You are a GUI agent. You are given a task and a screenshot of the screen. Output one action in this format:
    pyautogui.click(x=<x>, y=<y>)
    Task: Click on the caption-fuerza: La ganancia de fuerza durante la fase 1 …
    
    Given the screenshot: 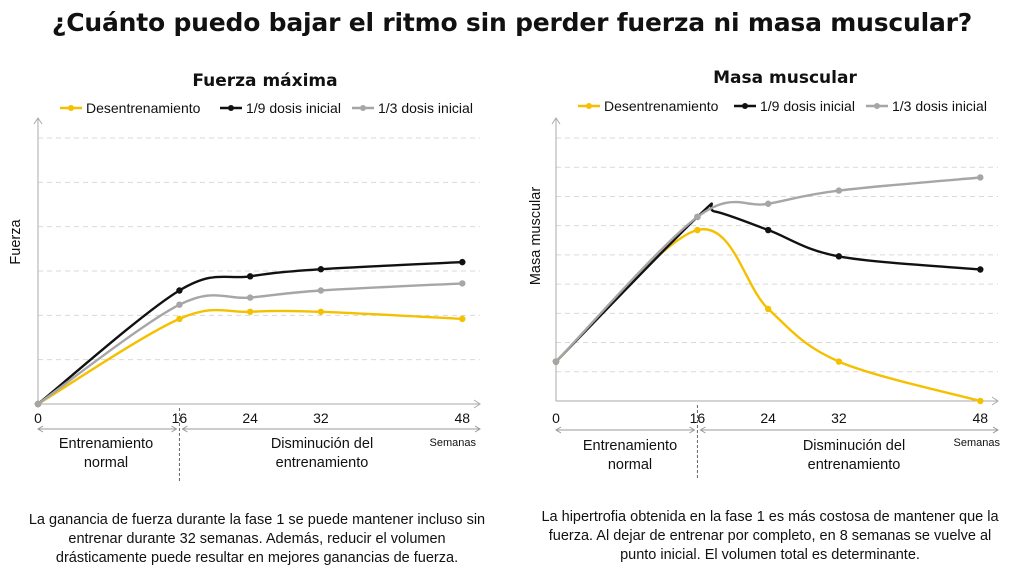 What is the action you would take?
    pyautogui.click(x=257, y=539)
    